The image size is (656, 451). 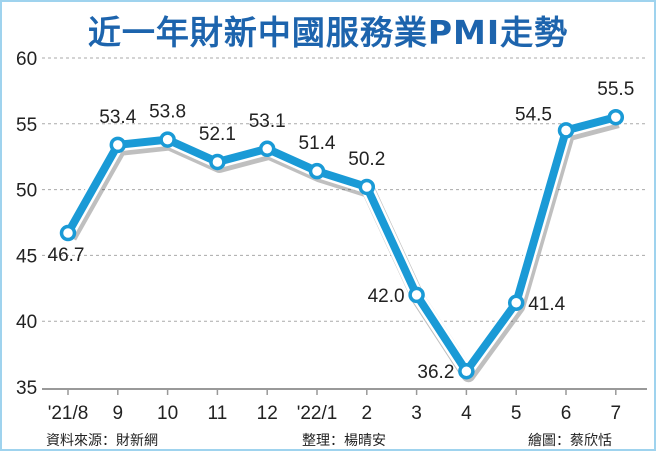 I want to click on y-tick-label: 35, so click(x=26, y=388).